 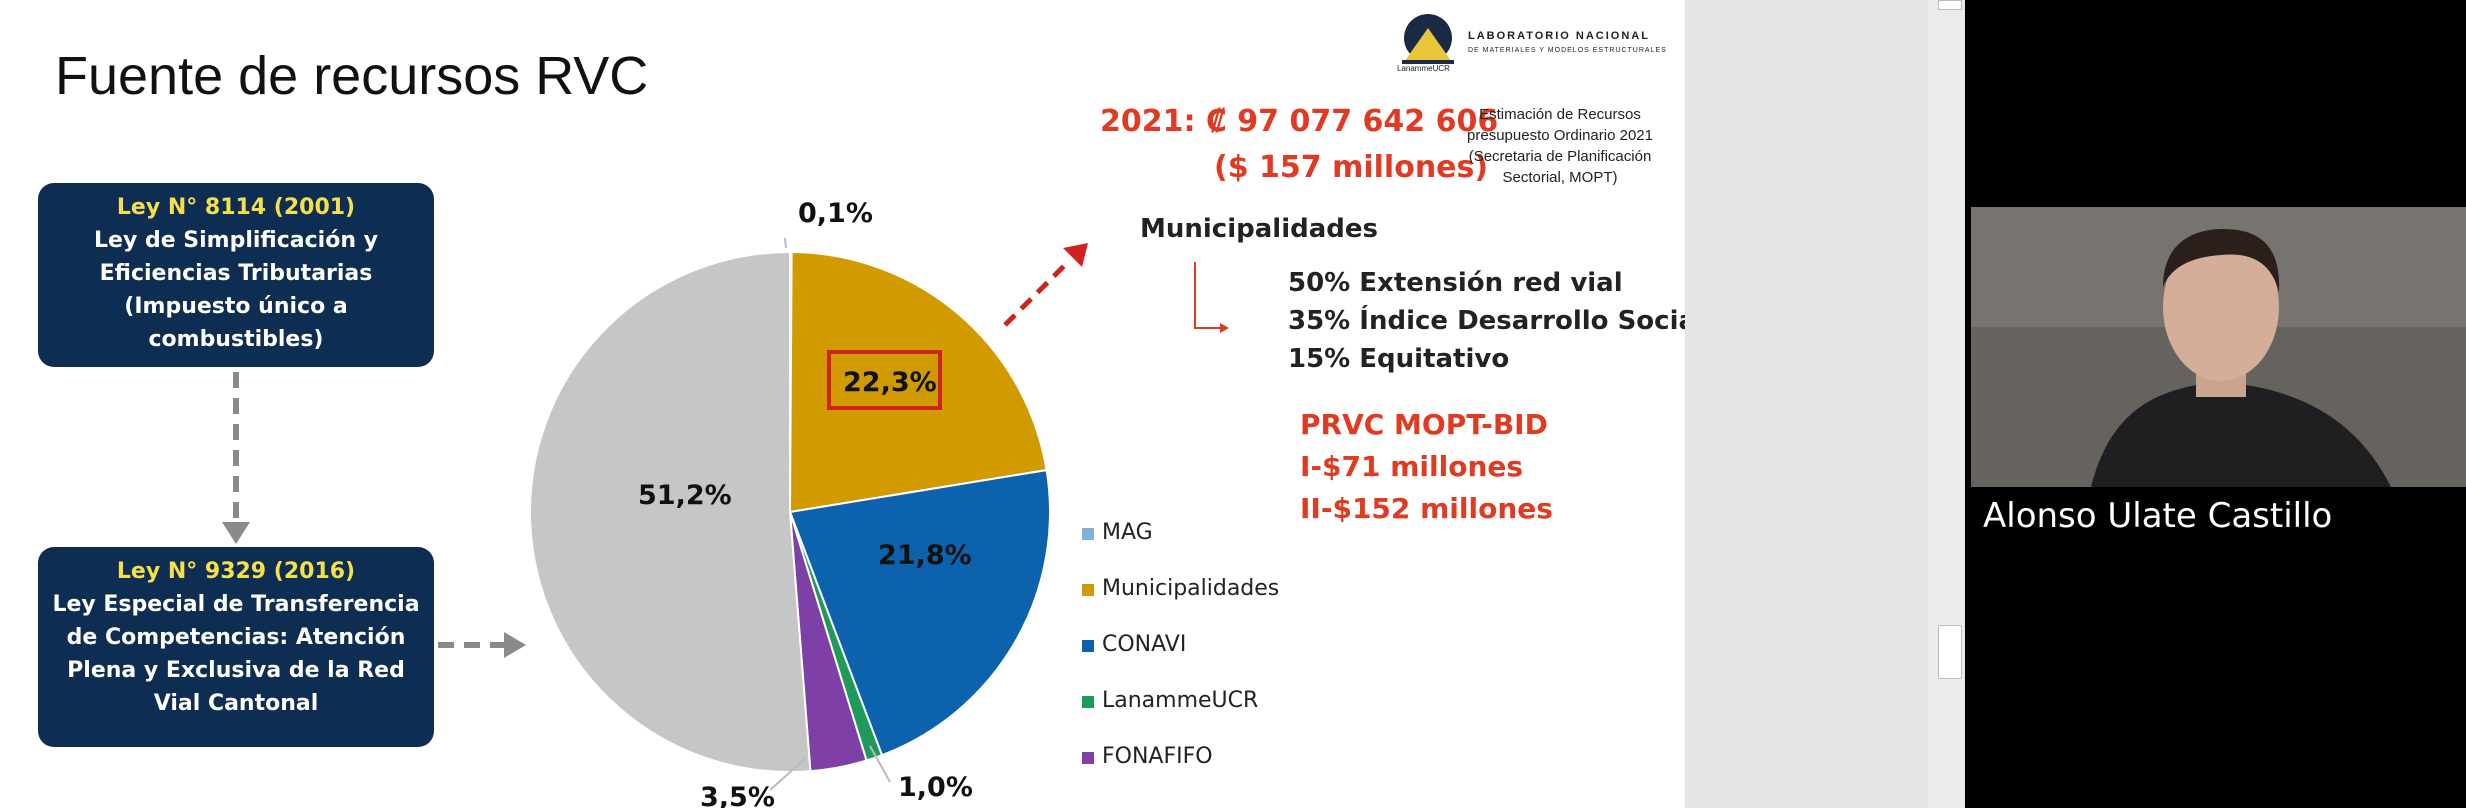 What do you see at coordinates (830, 514) in the screenshot?
I see `pie-leader-lines` at bounding box center [830, 514].